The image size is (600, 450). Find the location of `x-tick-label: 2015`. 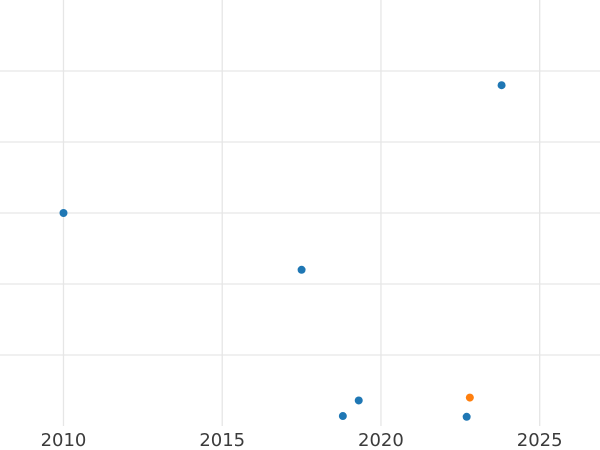

x-tick-label: 2015 is located at coordinates (222, 440).